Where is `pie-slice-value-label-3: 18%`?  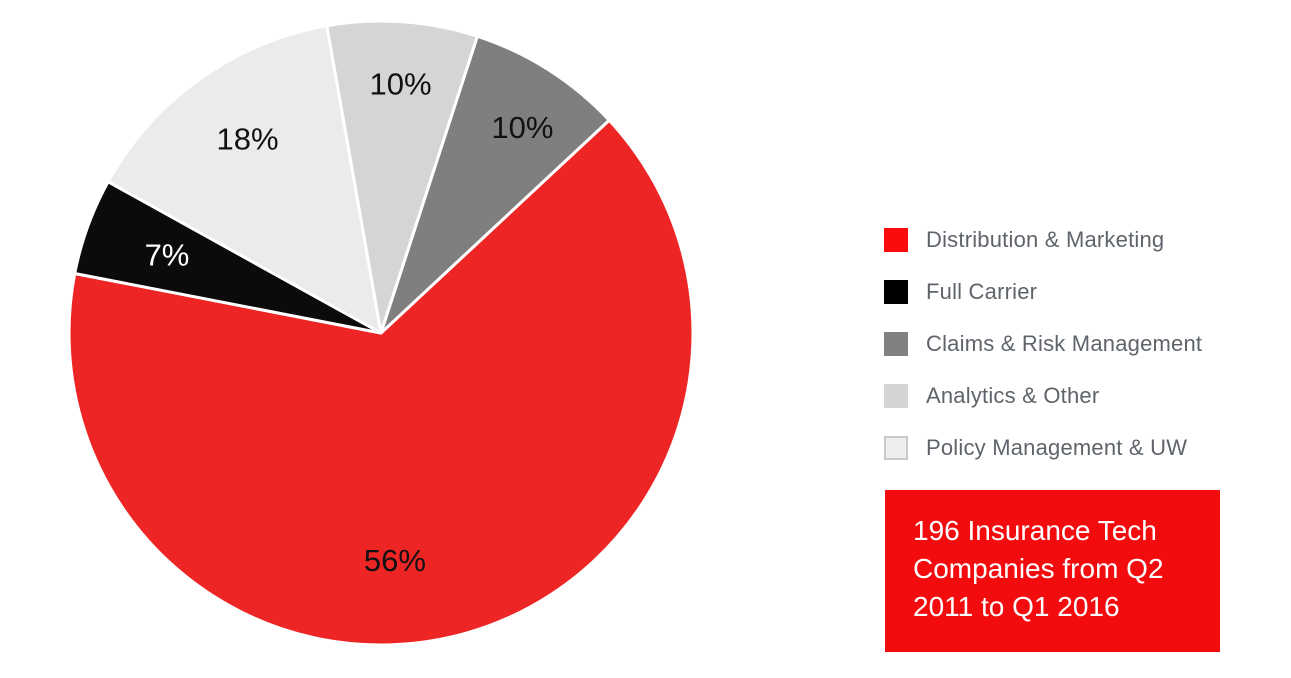 pie-slice-value-label-3: 18% is located at coordinates (248, 138).